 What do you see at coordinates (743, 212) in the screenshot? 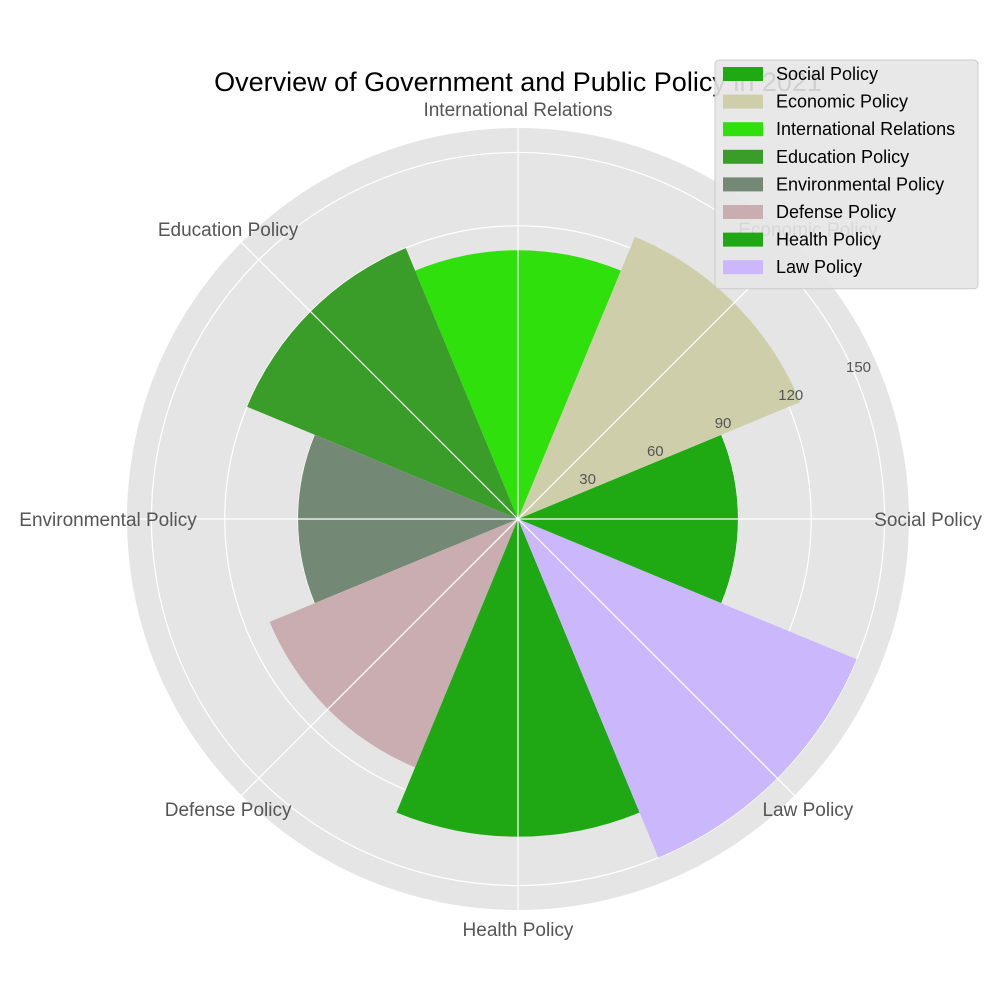
I see `legend-swatch-defense-policy` at bounding box center [743, 212].